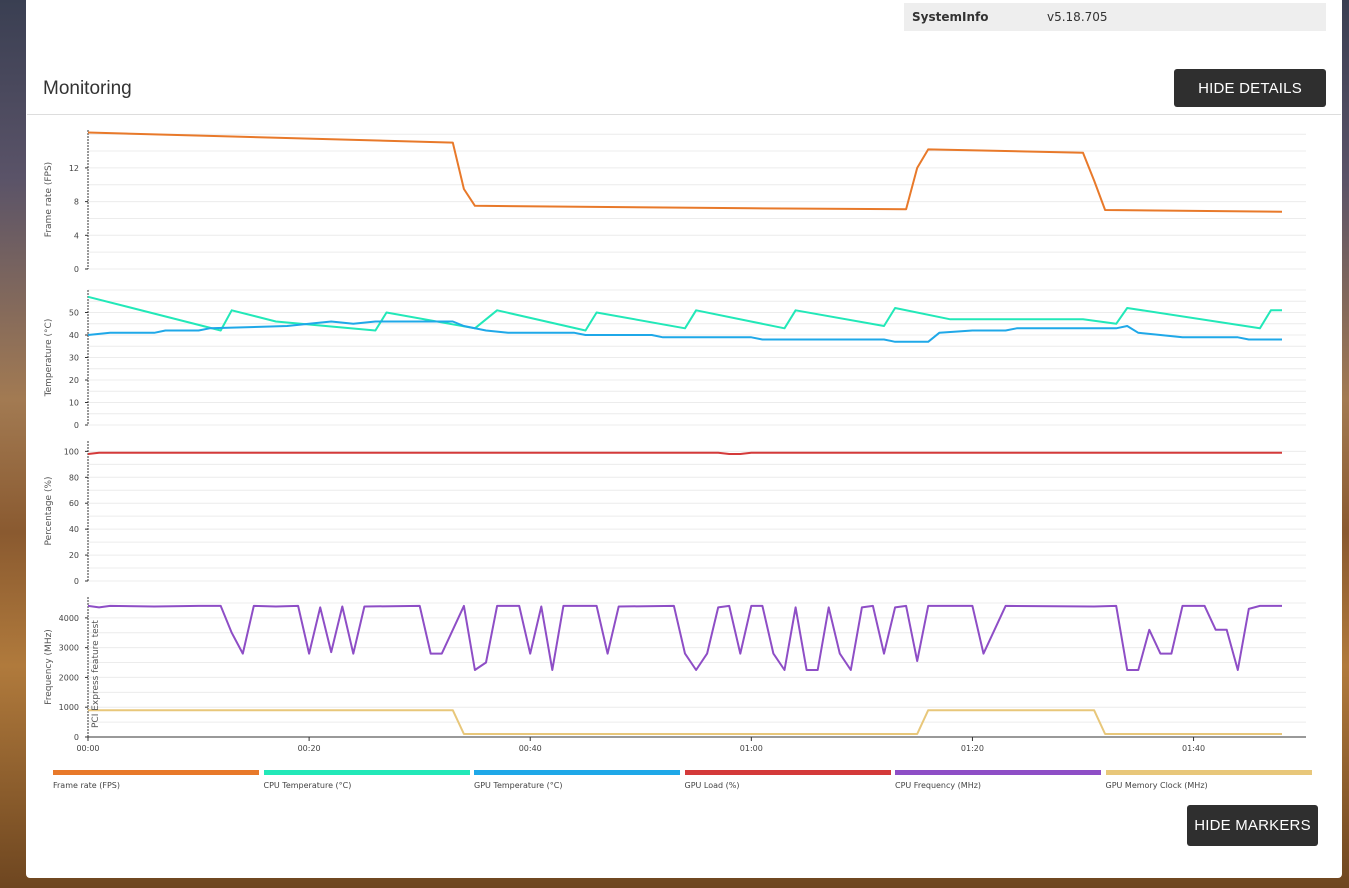  I want to click on divider, so click(684, 114).